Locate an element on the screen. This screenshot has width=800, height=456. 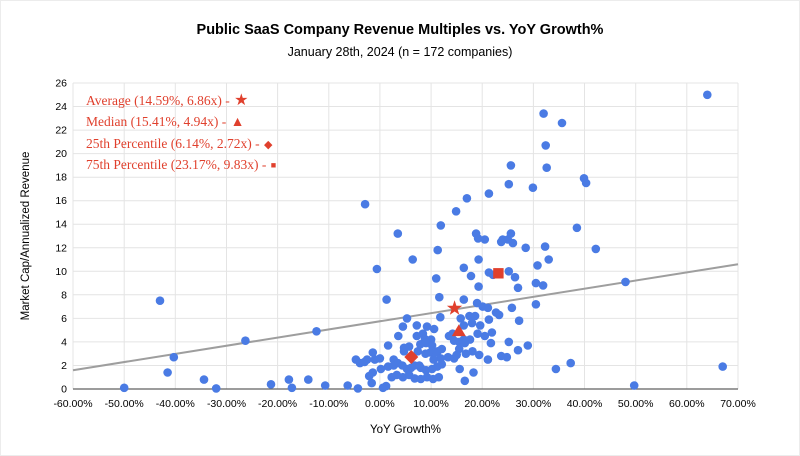
y-tick-label: 24 is located at coordinates (61, 107).